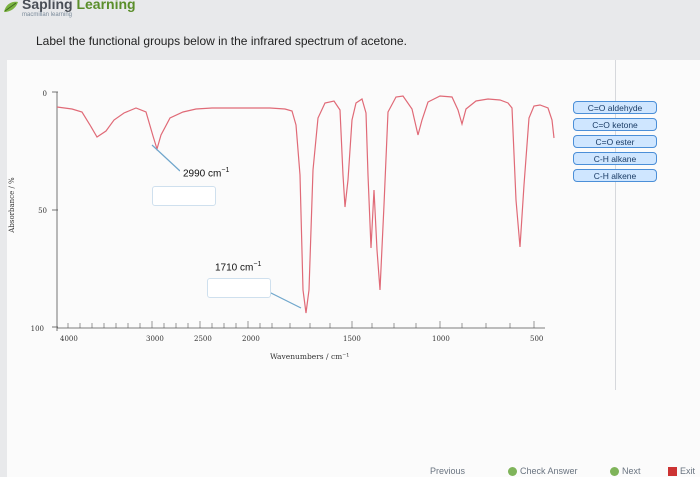 The width and height of the screenshot is (700, 477). Describe the element at coordinates (155, 339) in the screenshot. I see `x-tick-label-3000: 3000` at that location.